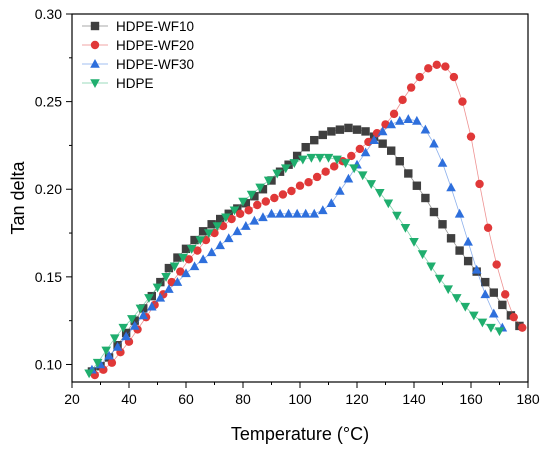 The width and height of the screenshot is (550, 451). I want to click on x-tick-label: 120, so click(357, 399).